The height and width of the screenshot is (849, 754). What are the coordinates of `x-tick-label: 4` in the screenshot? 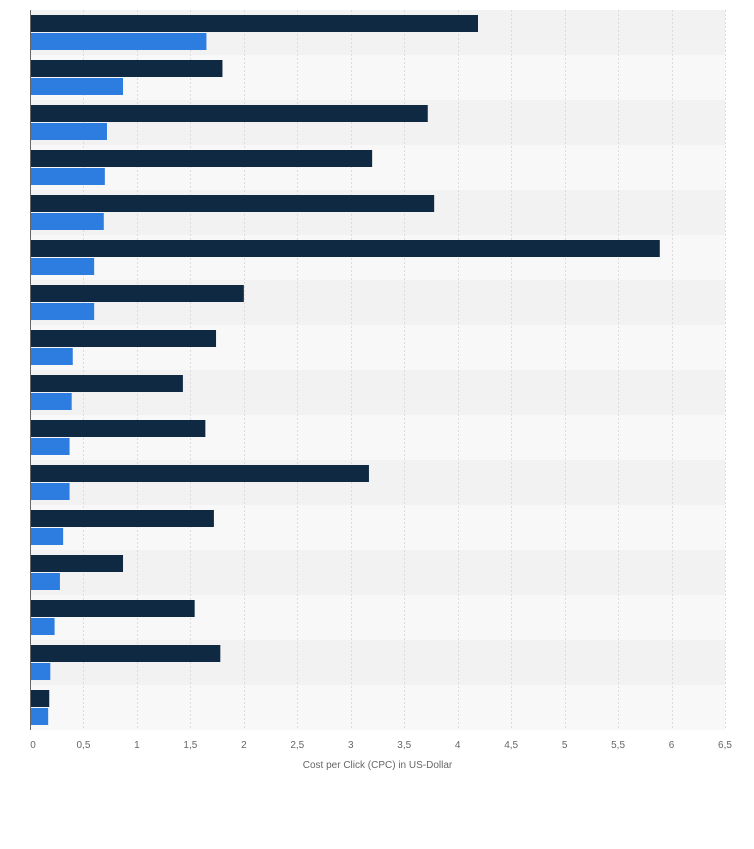 It's located at (458, 745).